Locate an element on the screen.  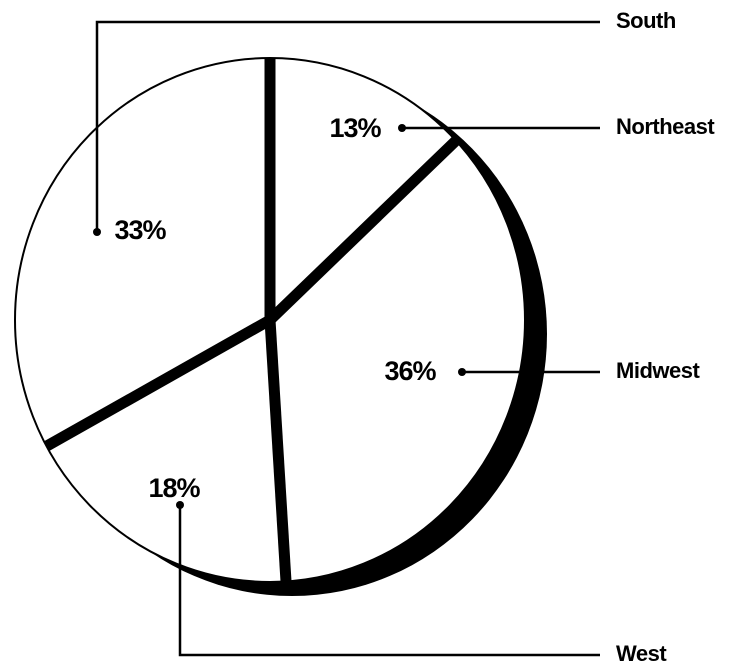
value-label: 13% is located at coordinates (355, 128).